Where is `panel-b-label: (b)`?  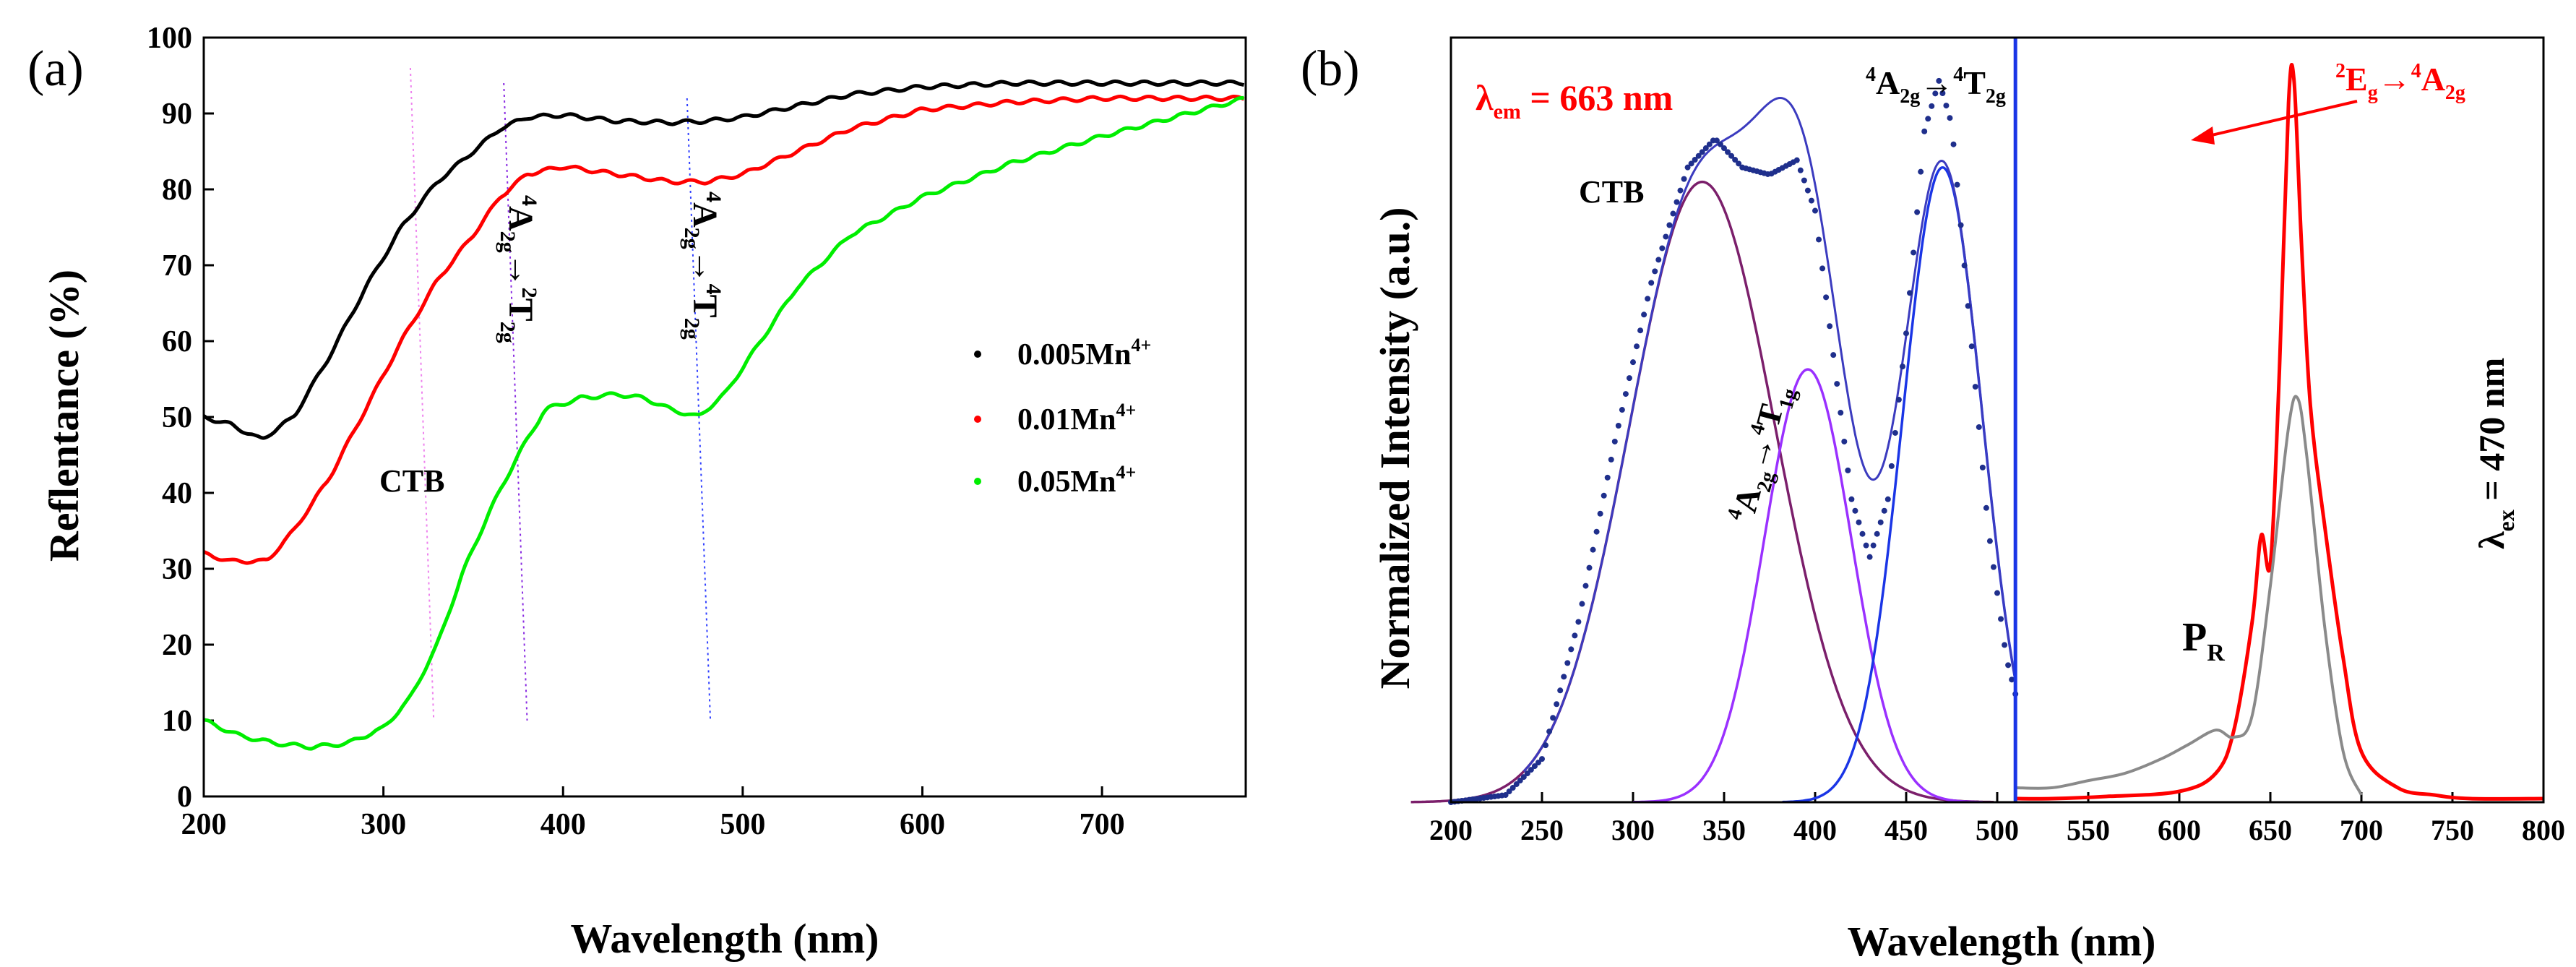 panel-b-label: (b) is located at coordinates (1330, 69).